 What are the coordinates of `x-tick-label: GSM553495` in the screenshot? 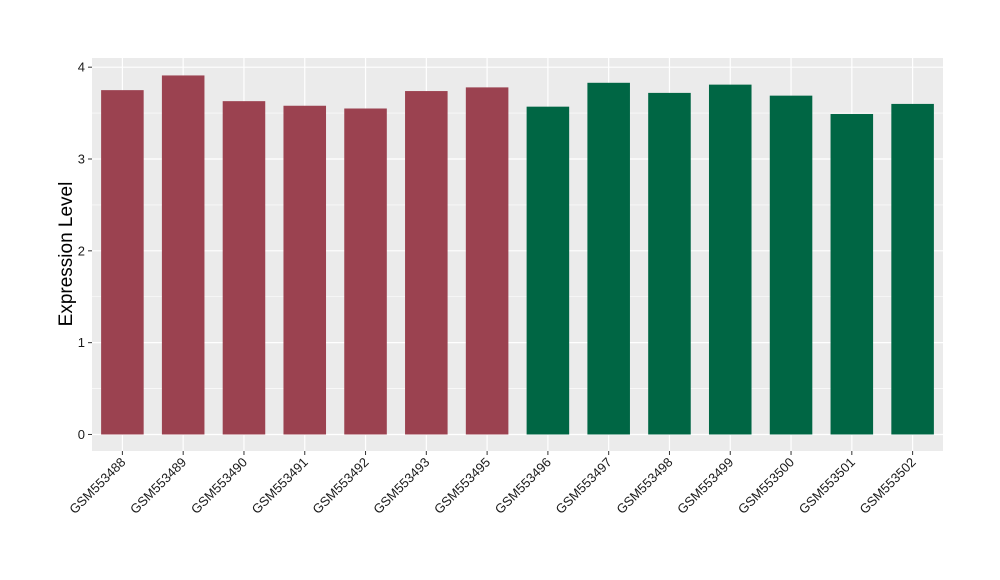 It's located at (462, 486).